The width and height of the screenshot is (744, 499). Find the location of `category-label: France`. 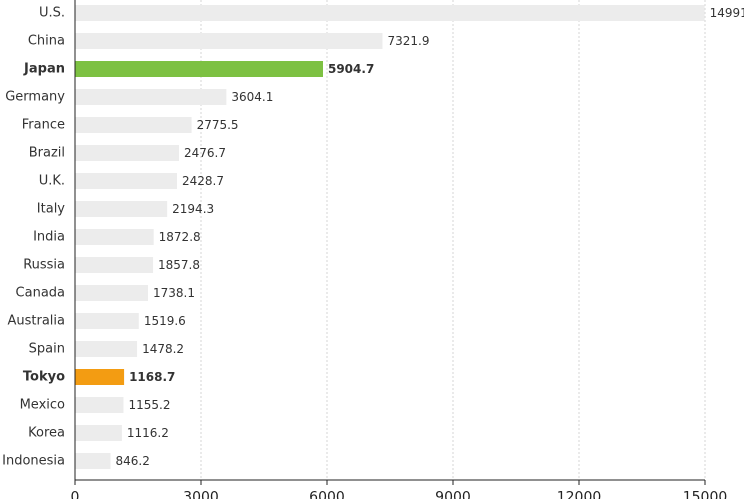

category-label: France is located at coordinates (43, 125).